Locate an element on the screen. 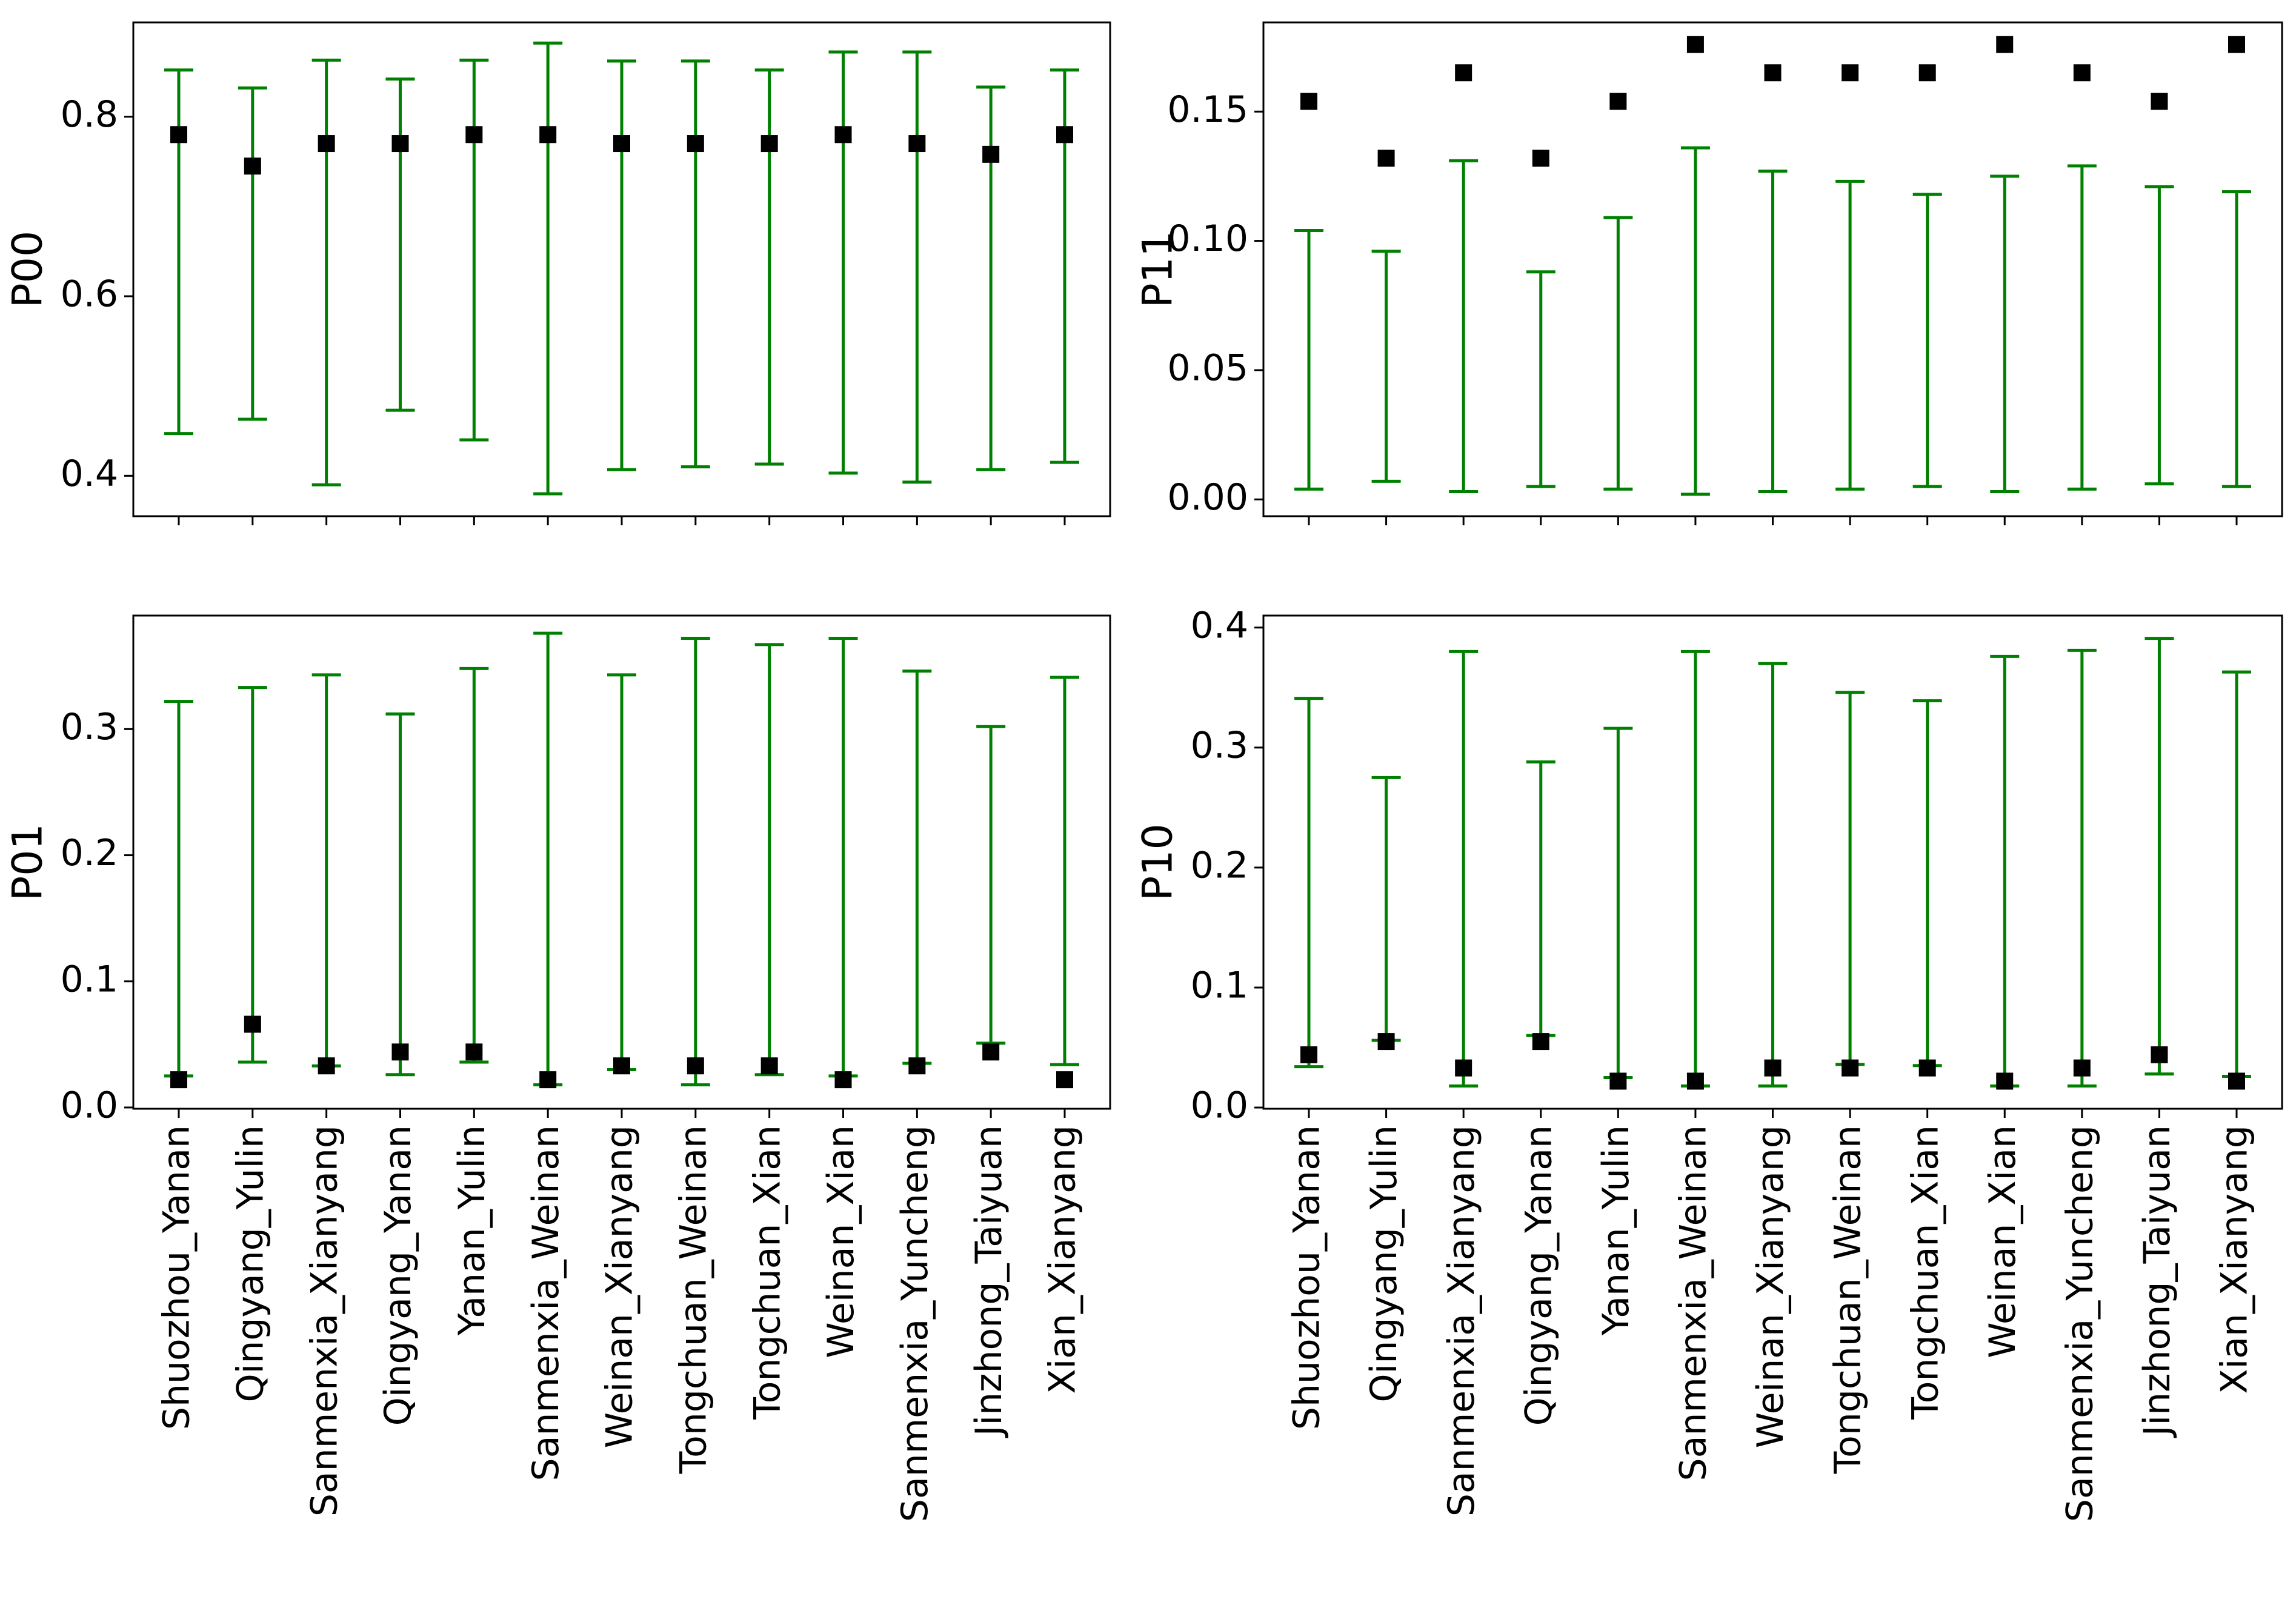  xtick-label-p10-12: Xian_Xianyang is located at coordinates (2235, 1259).